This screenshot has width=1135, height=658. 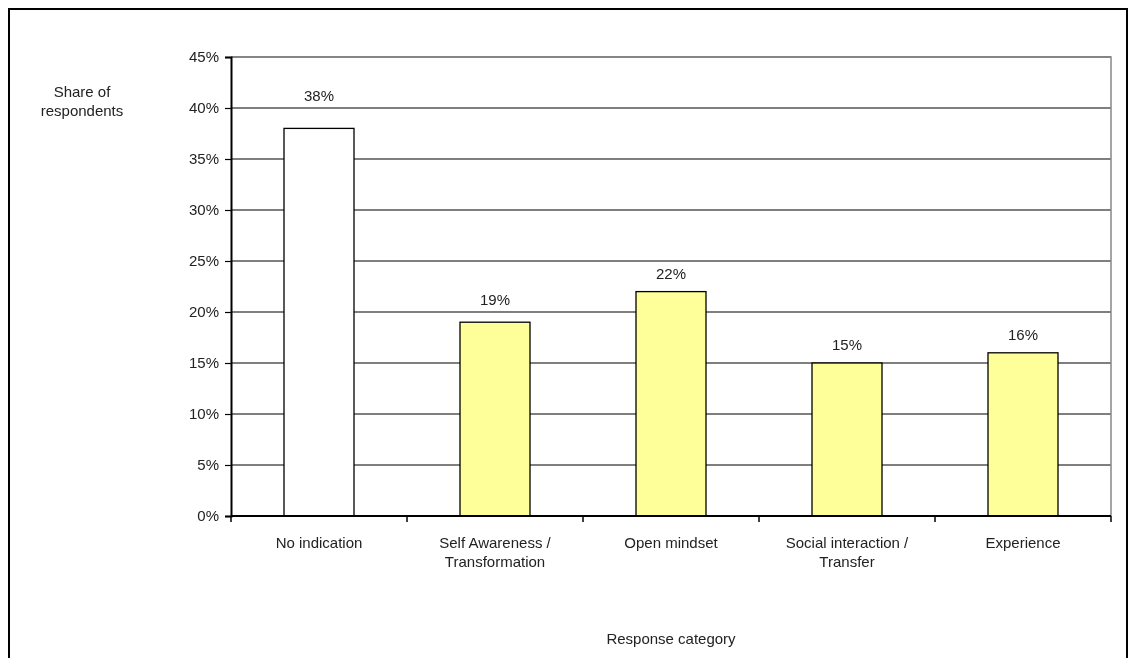 What do you see at coordinates (847, 344) in the screenshot?
I see `data-label: 15%` at bounding box center [847, 344].